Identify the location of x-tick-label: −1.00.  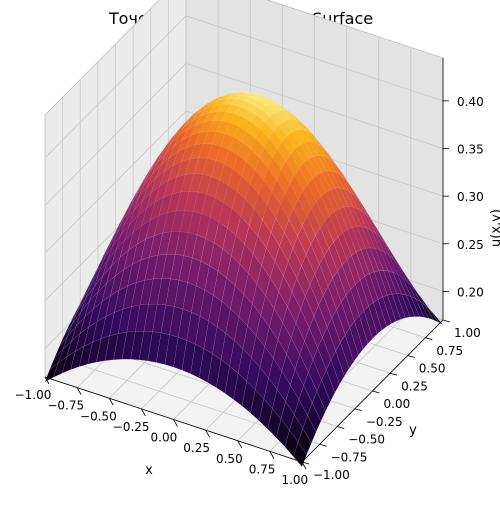
(33, 395).